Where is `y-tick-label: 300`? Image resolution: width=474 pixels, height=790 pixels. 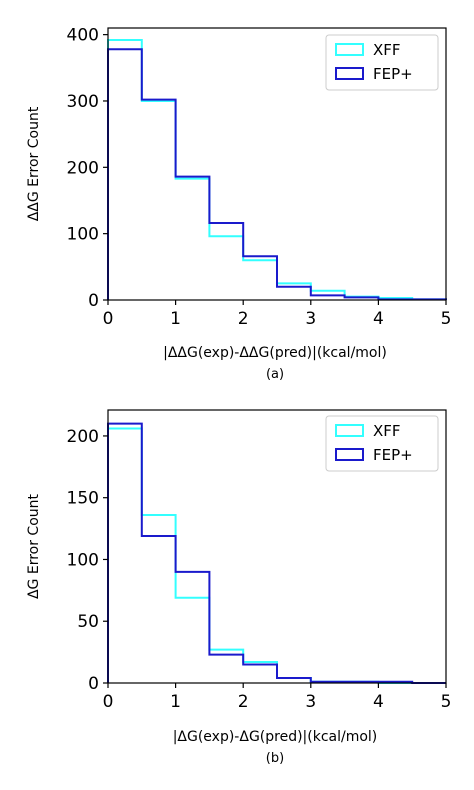 y-tick-label: 300 is located at coordinates (83, 102).